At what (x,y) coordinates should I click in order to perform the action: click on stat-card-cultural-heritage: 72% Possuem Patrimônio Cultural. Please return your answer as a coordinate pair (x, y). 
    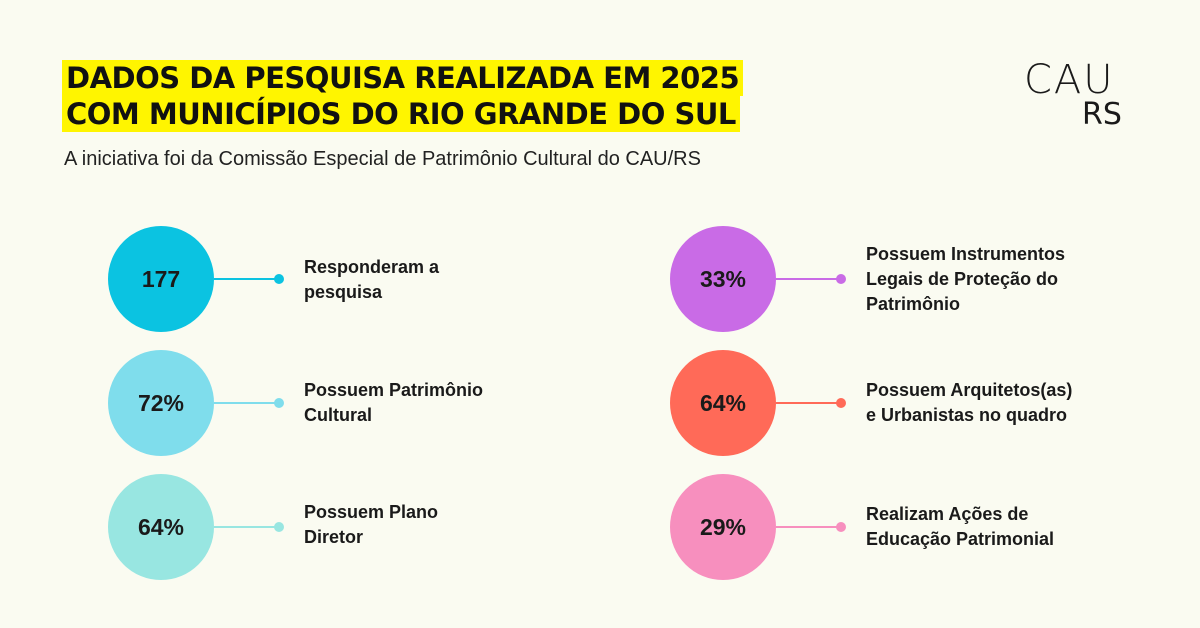
    Looking at the image, I should click on (388, 405).